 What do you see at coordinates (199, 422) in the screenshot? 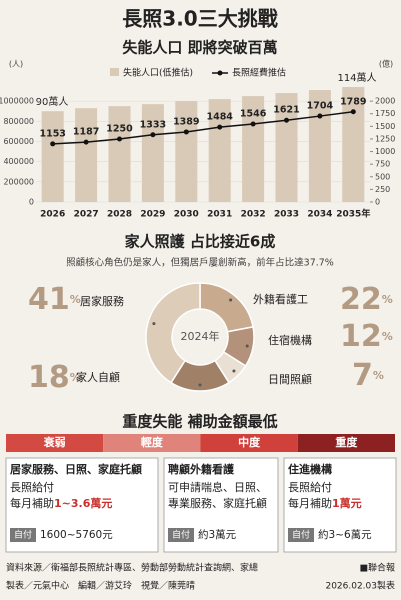
I see `section-title: 重度失能 補助金額最低` at bounding box center [199, 422].